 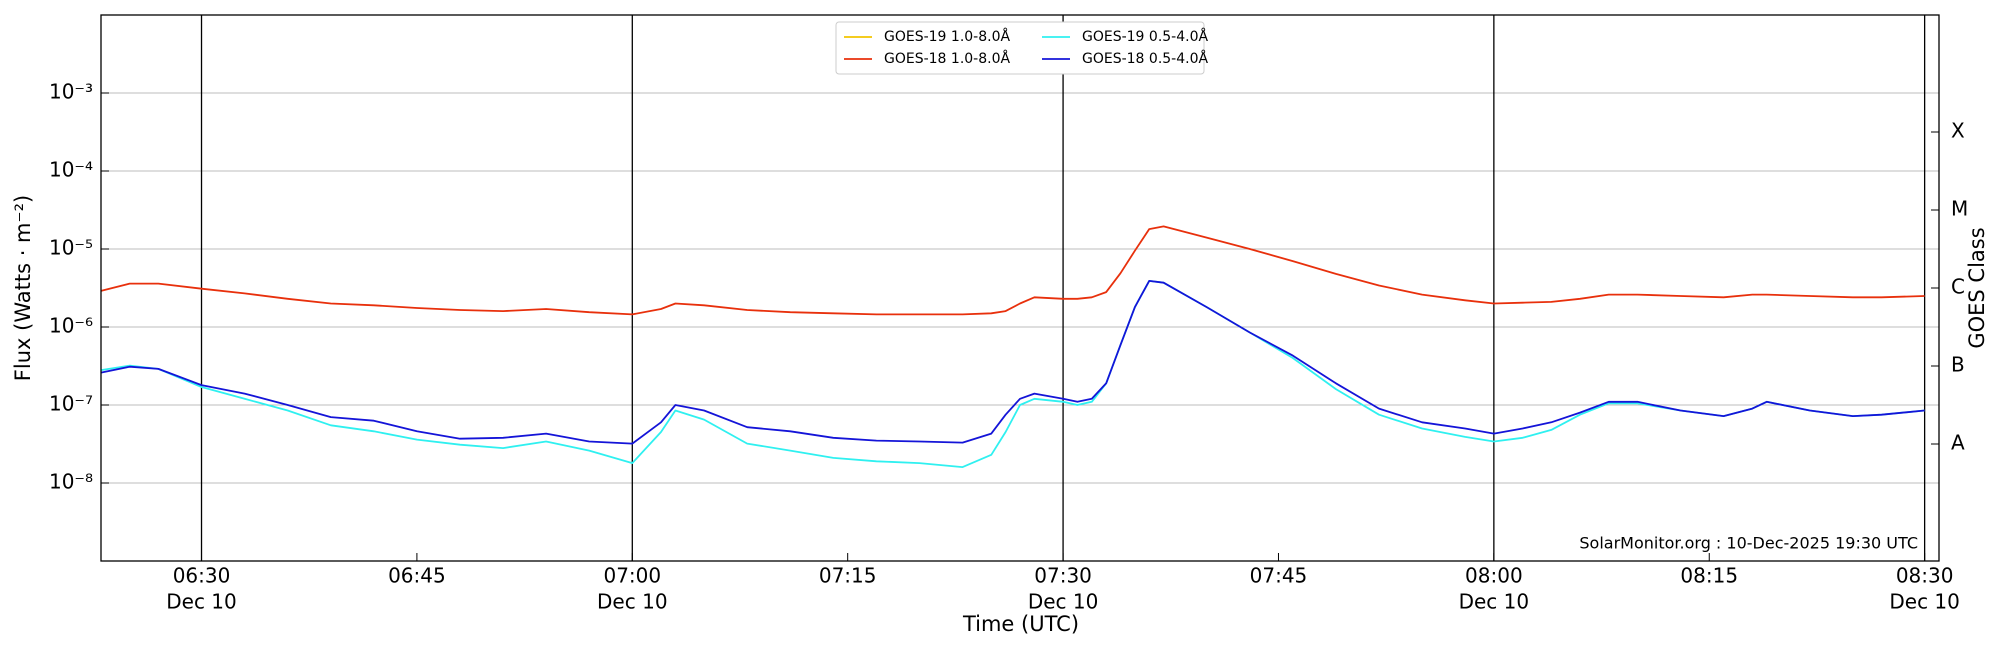 What do you see at coordinates (1012, 270) in the screenshot?
I see `series-line` at bounding box center [1012, 270].